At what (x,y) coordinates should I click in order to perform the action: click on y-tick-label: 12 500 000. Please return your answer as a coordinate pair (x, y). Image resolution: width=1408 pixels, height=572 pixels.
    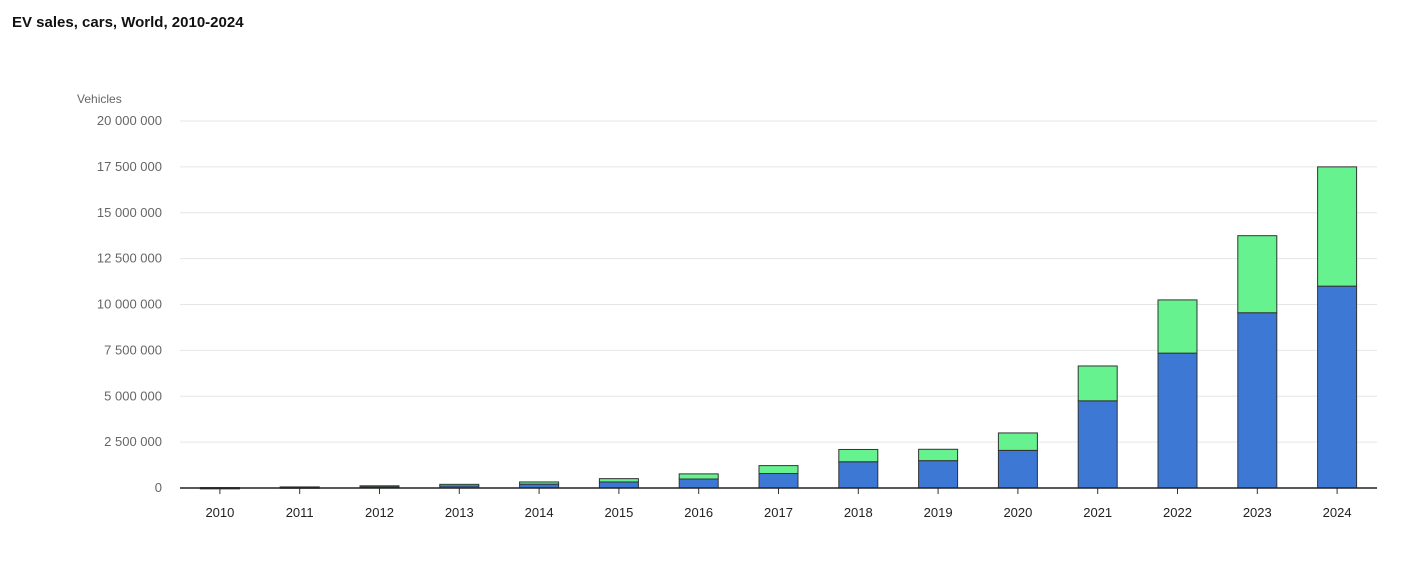
    Looking at the image, I should click on (129, 258).